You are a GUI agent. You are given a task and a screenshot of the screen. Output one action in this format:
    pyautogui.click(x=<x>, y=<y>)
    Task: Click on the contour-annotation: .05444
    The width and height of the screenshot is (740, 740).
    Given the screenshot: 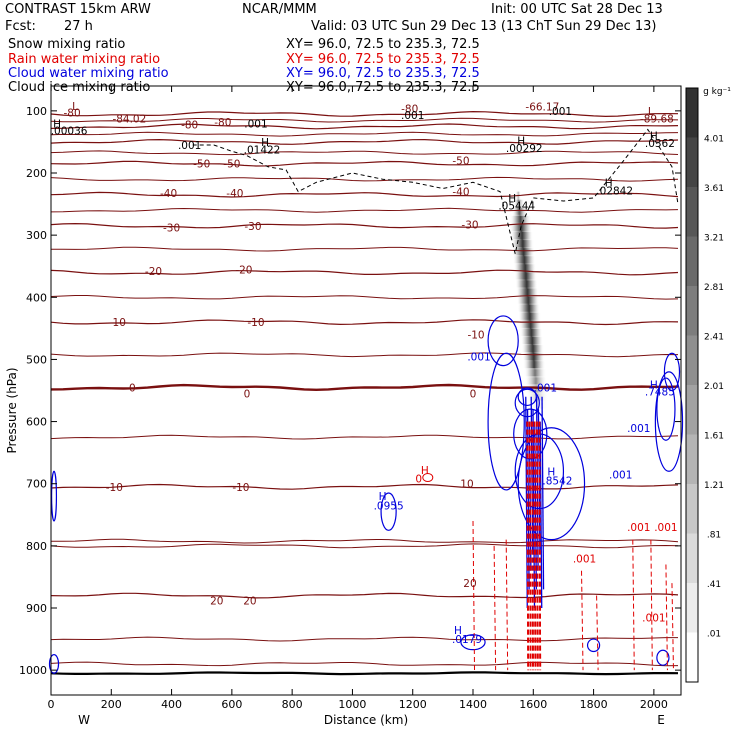 What is the action you would take?
    pyautogui.click(x=516, y=206)
    